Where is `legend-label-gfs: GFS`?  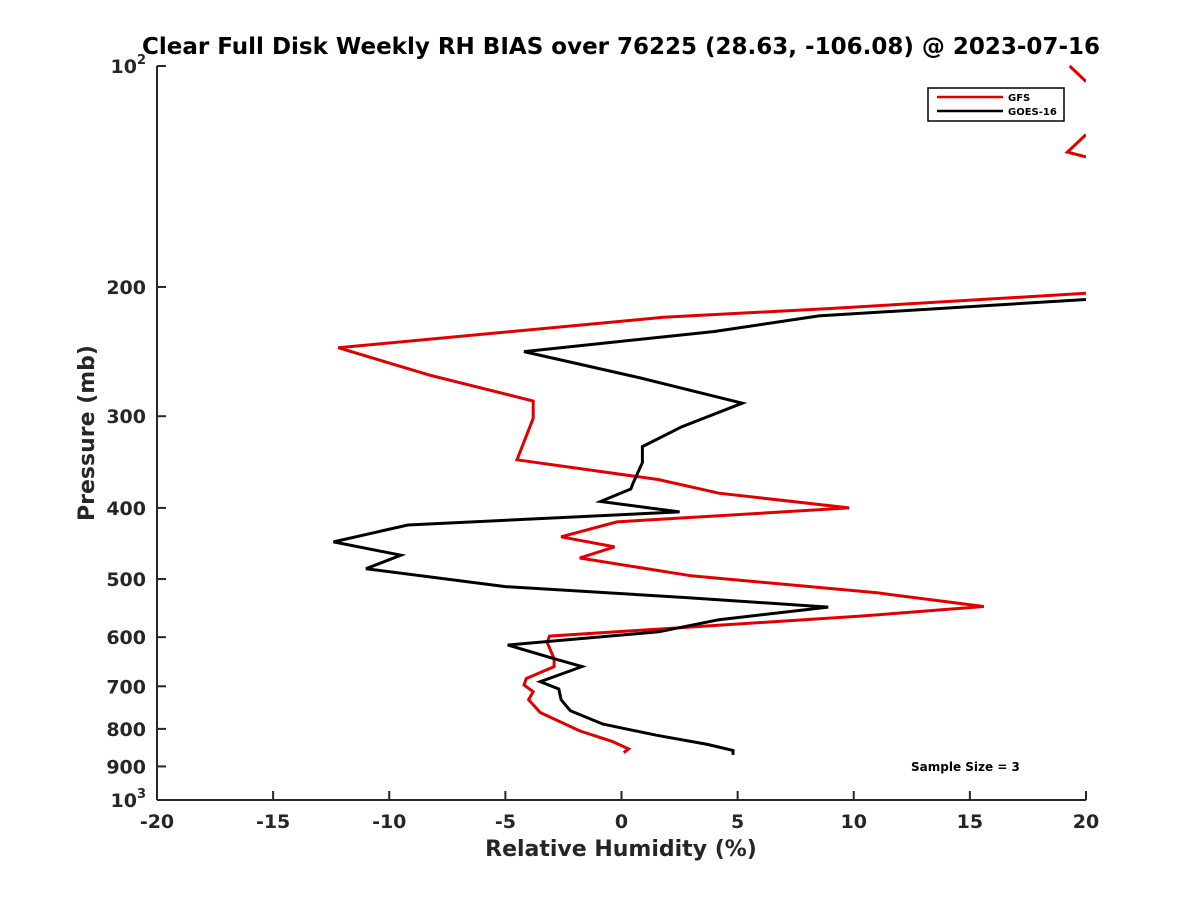 legend-label-gfs: GFS is located at coordinates (1019, 98).